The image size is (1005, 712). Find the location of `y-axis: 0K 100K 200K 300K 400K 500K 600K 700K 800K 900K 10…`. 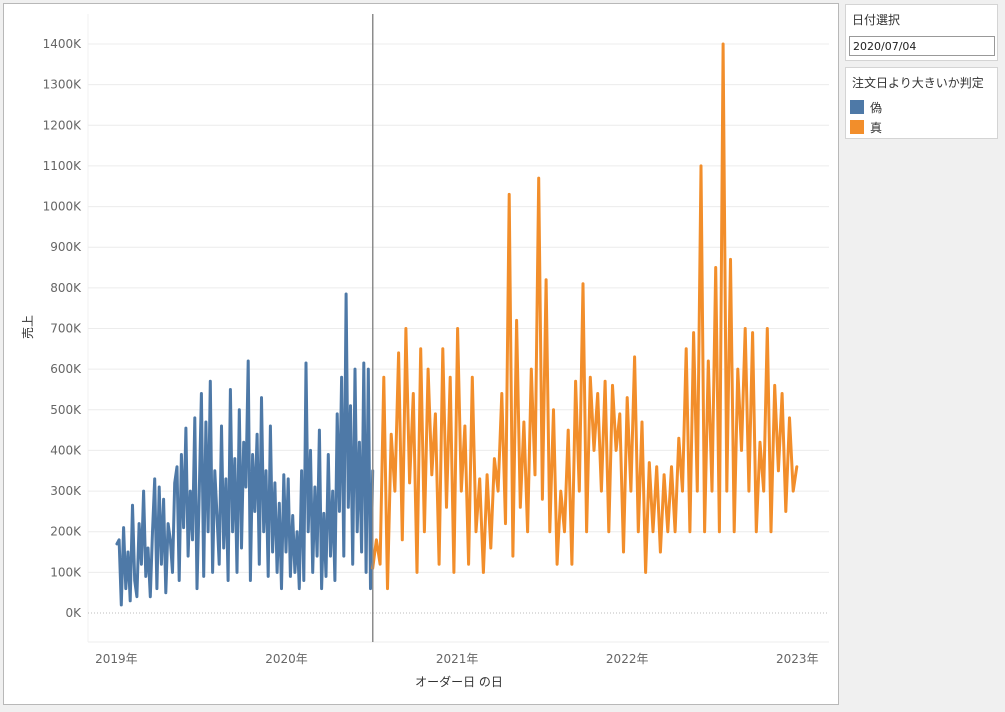

y-axis: 0K 100K 200K 300K 400K 500K 600K 700K 800K 900K 10… is located at coordinates (63, 328).